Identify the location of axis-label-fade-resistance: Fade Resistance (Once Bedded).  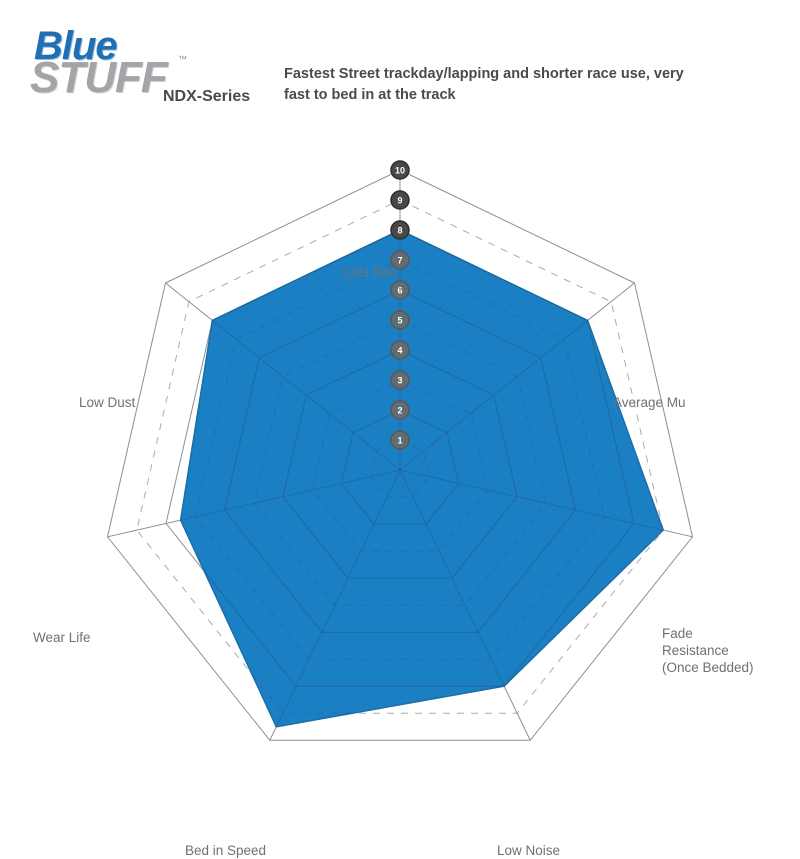
(708, 650).